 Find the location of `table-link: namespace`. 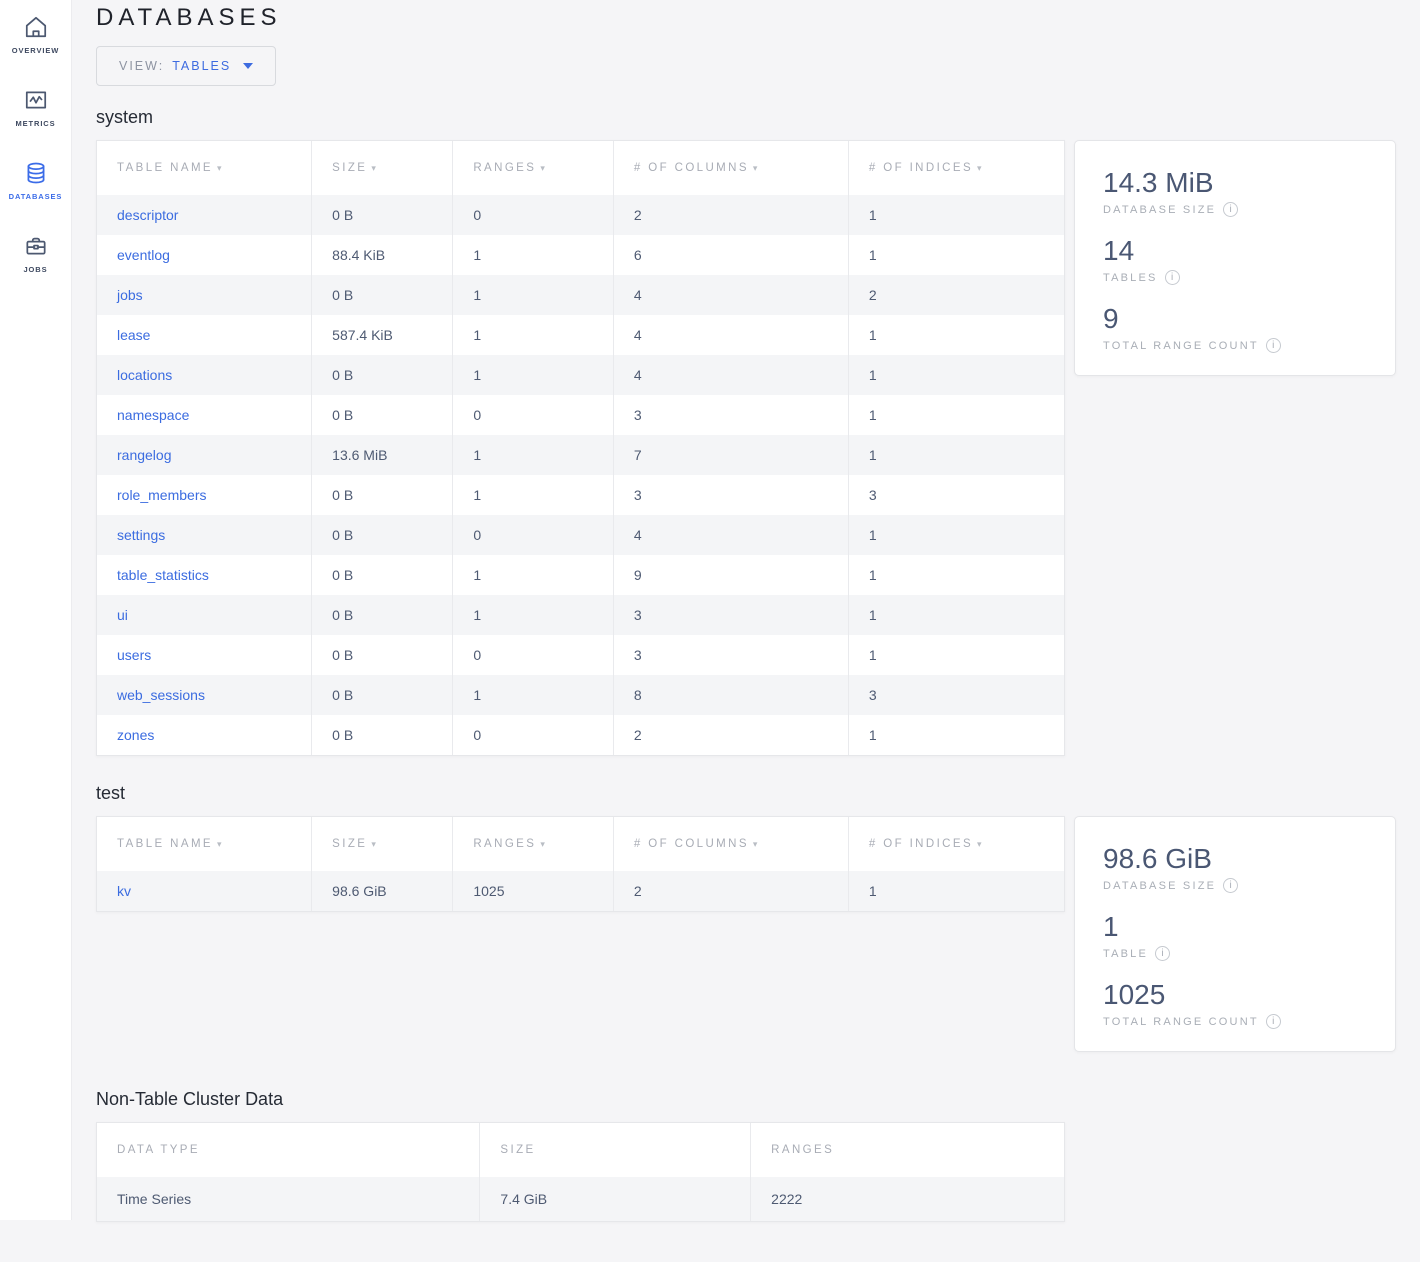

table-link: namespace is located at coordinates (153, 415).